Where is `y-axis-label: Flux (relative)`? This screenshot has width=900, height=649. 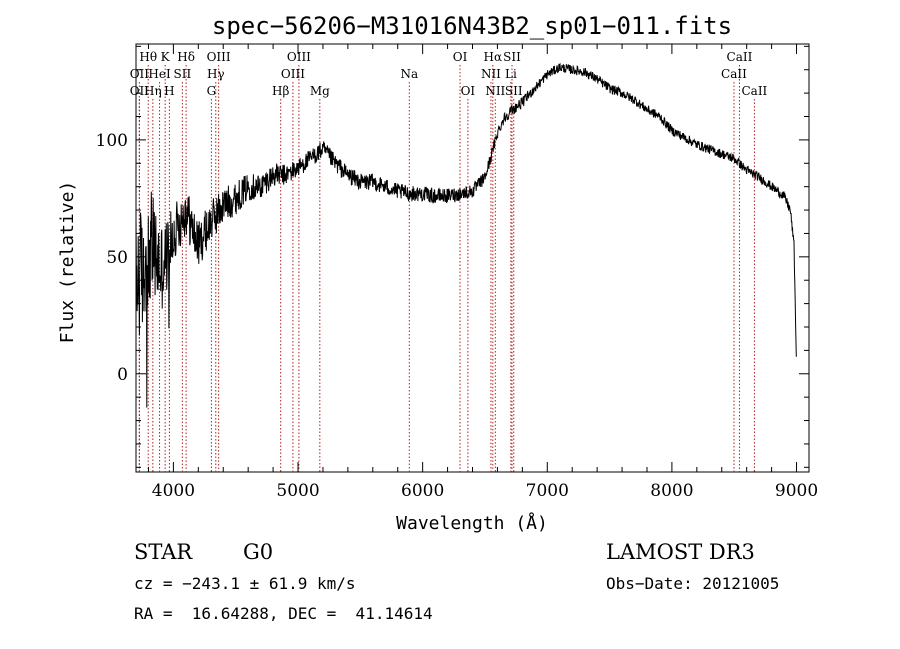 y-axis-label: Flux (relative) is located at coordinates (67, 262).